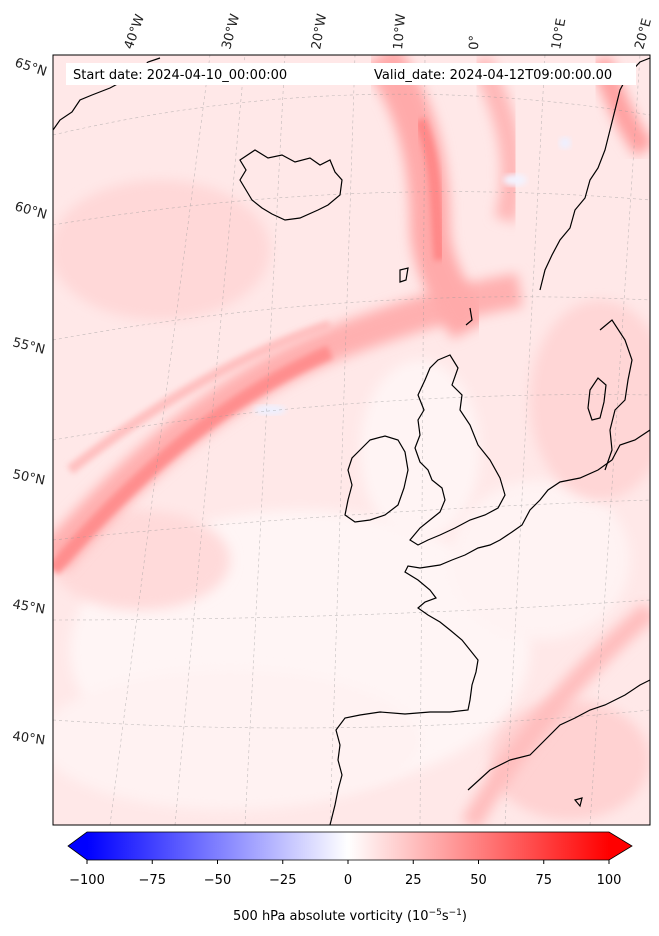 Image resolution: width=659 pixels, height=936 pixels. I want to click on sweden-coast, so click(616, 395).